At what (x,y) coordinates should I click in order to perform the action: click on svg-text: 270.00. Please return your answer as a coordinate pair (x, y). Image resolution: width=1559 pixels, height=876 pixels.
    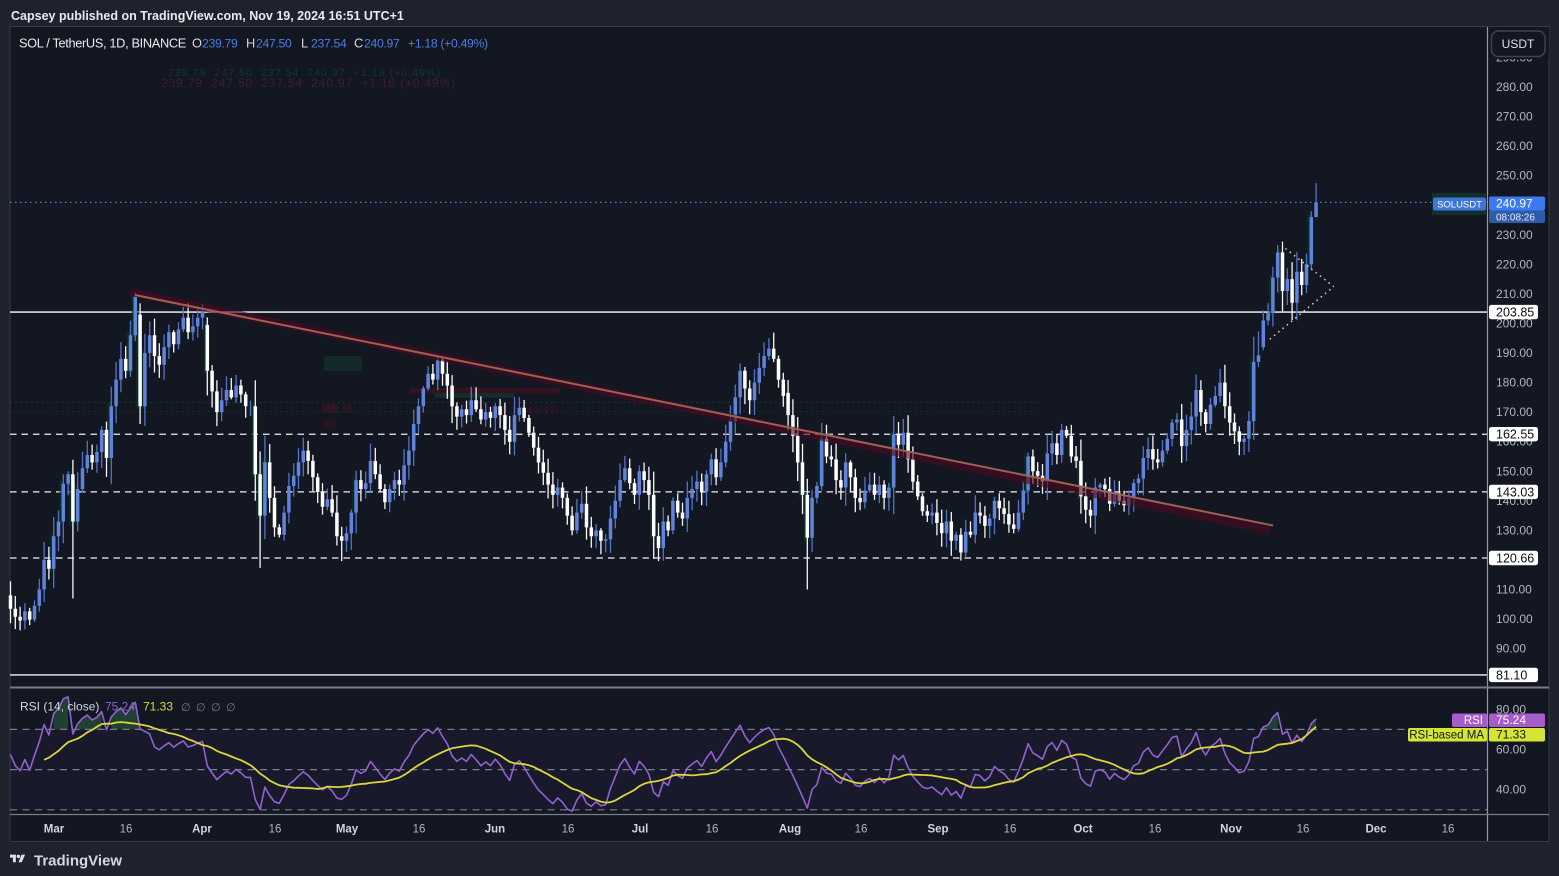
    Looking at the image, I should click on (1514, 117).